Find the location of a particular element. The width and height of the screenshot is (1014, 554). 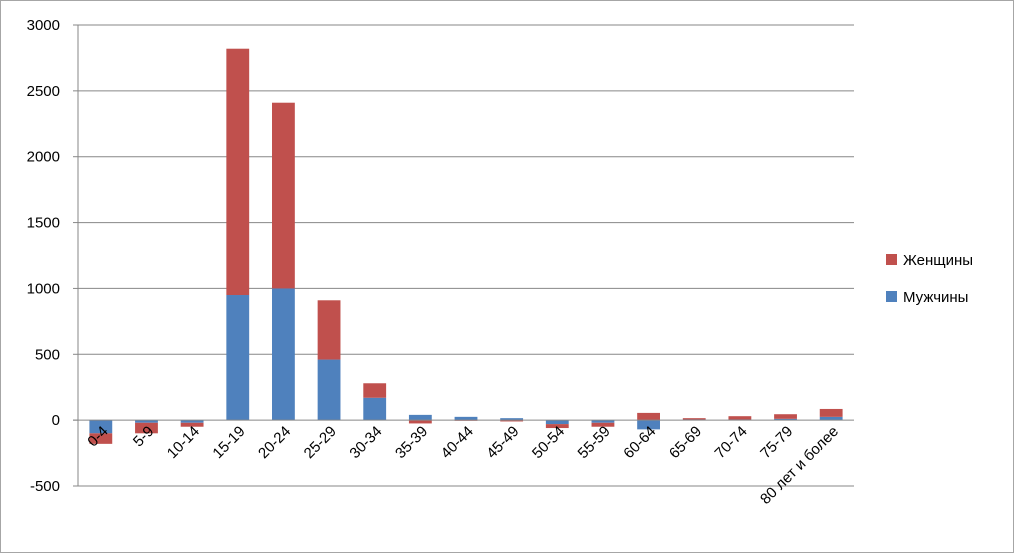

x-tick-label: 10-14 is located at coordinates (183, 442).